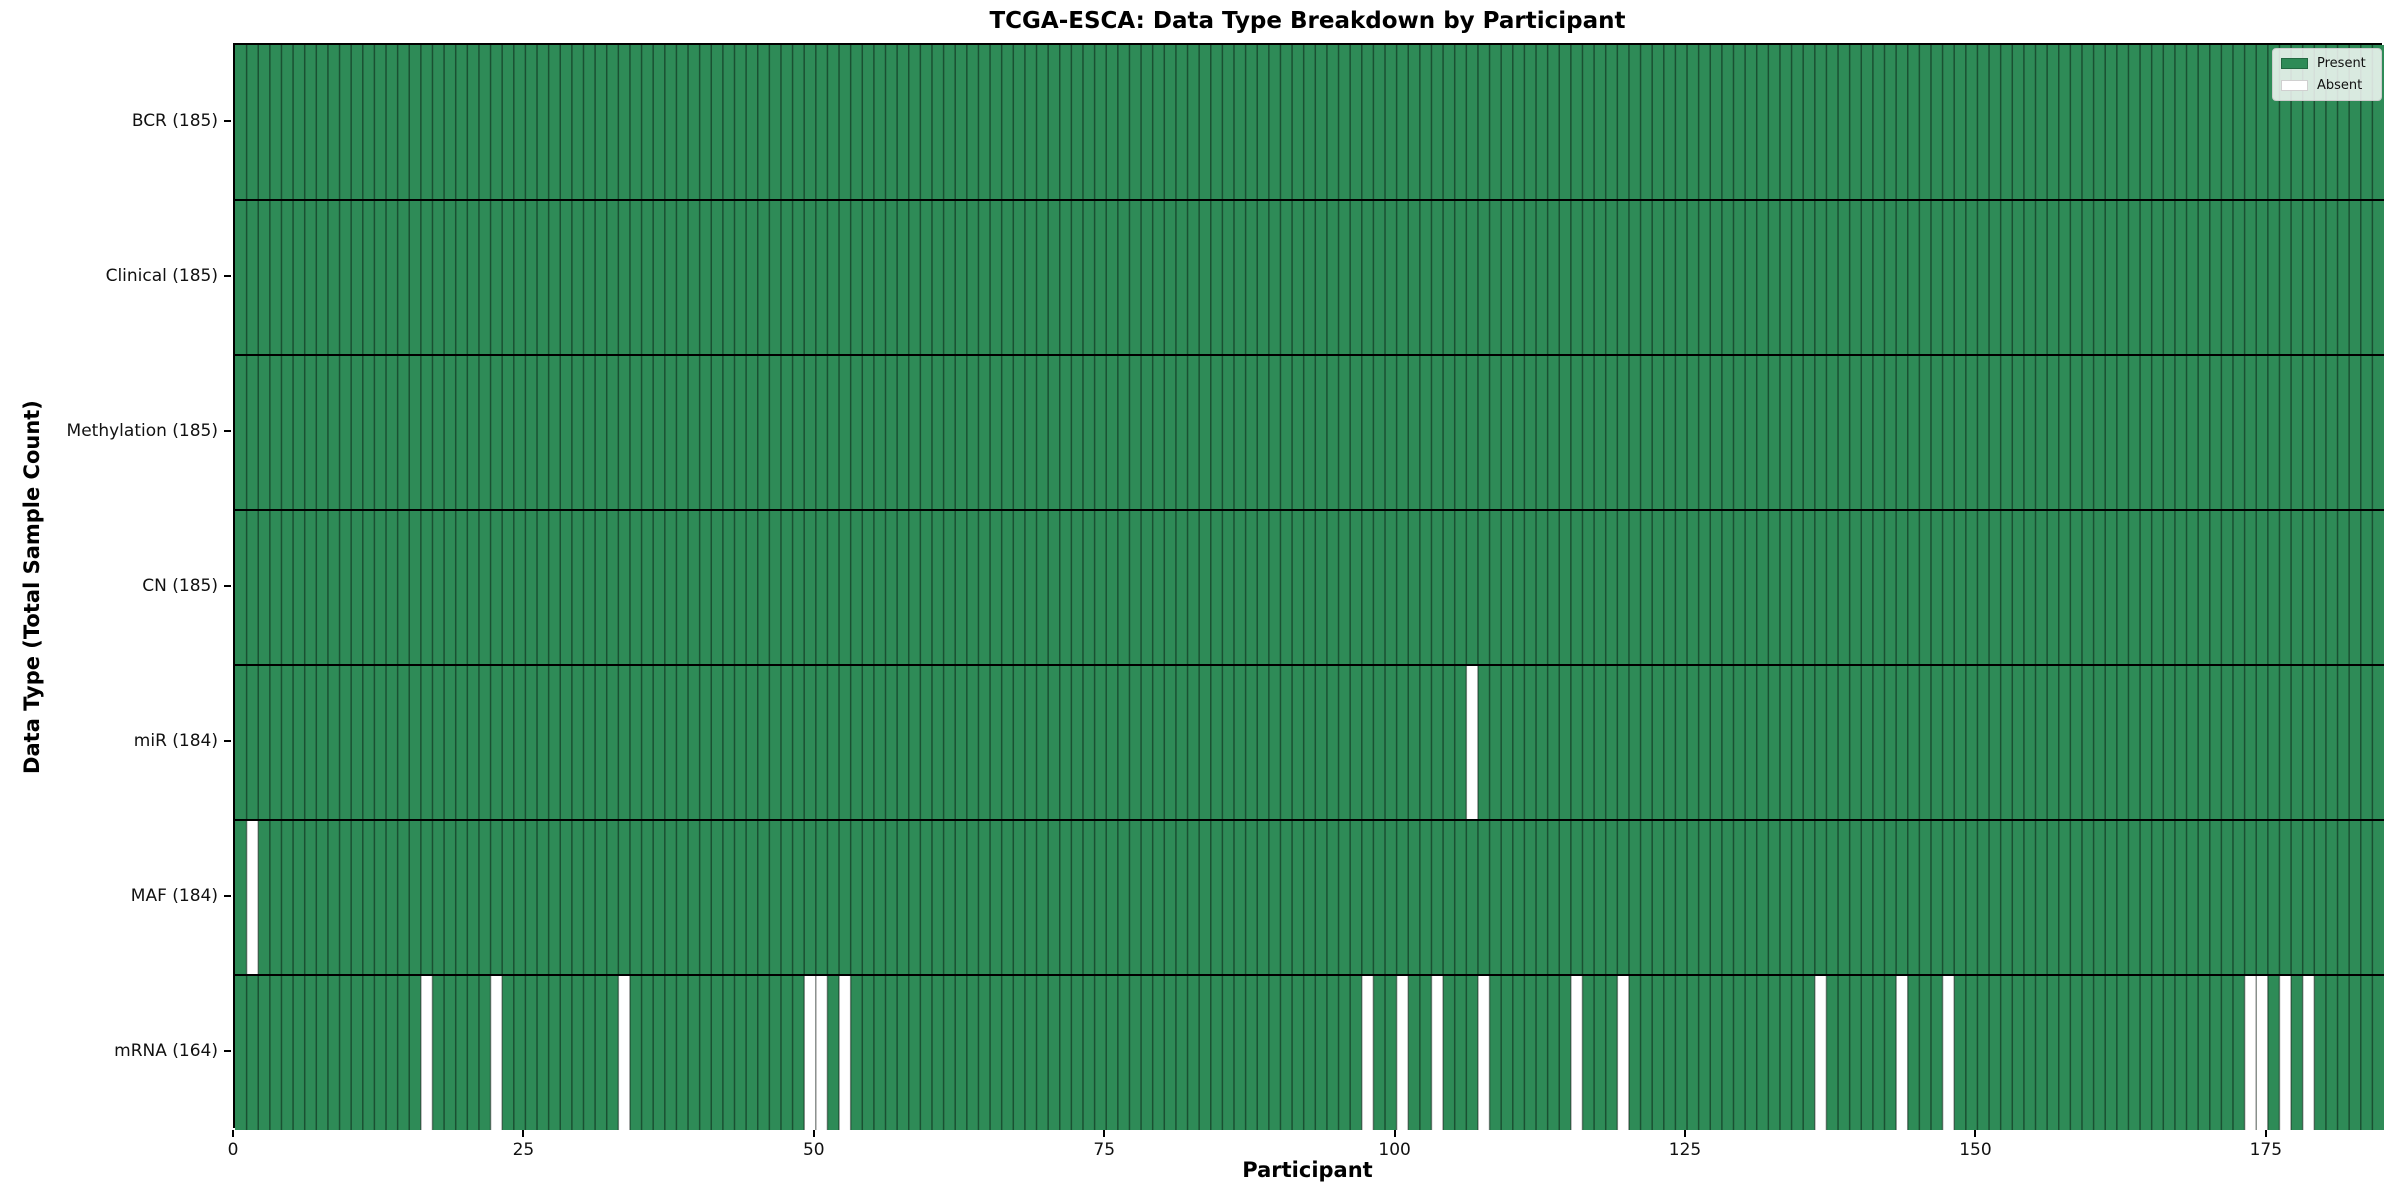 This screenshot has width=2400, height=1200. Describe the element at coordinates (2266, 1150) in the screenshot. I see `x-tick-label: 175` at that location.